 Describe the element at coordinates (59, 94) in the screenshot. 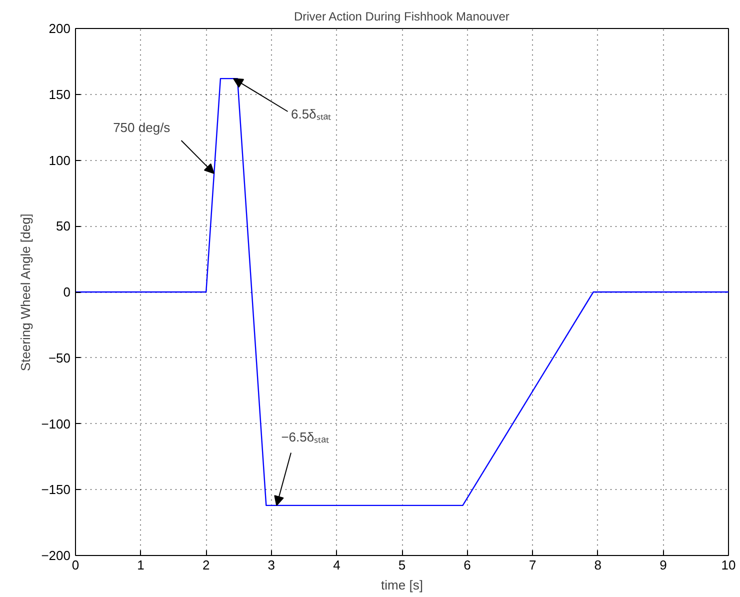

I see `y-tick-label: 150` at that location.